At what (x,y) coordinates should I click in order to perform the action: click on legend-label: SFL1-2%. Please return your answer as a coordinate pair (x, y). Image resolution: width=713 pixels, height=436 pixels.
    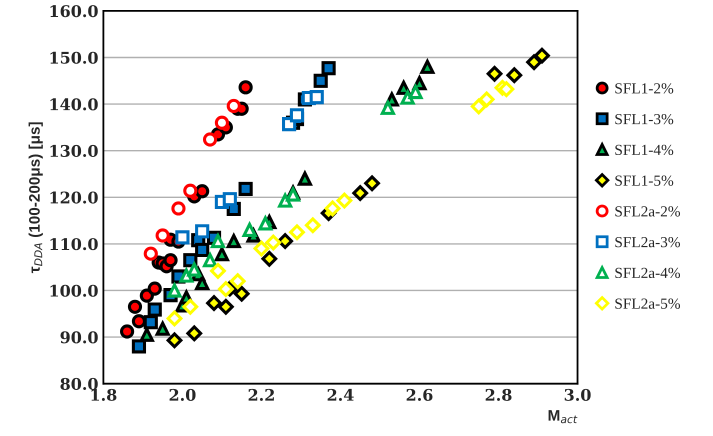
    Looking at the image, I should click on (644, 88).